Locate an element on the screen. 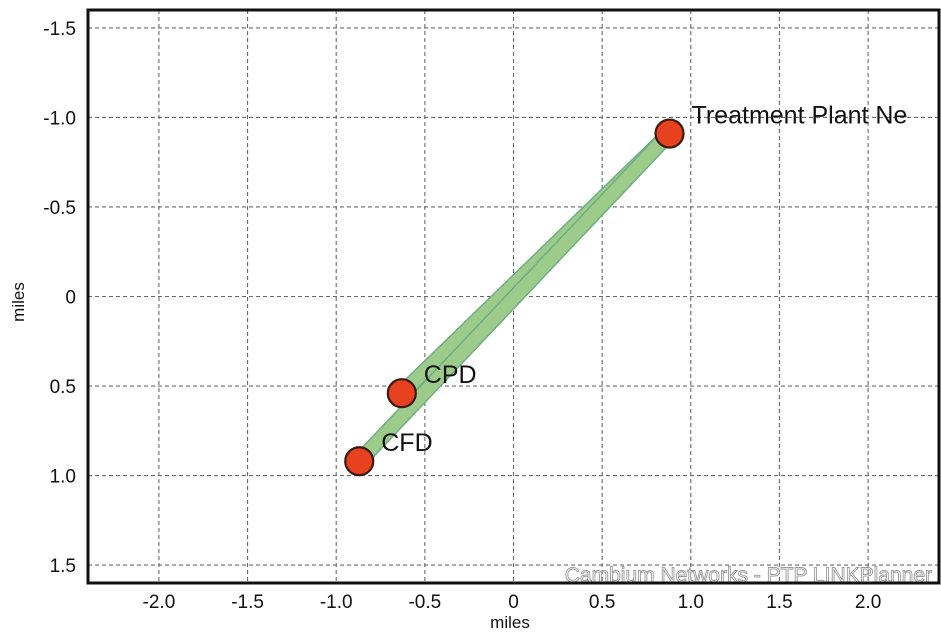  y-tick-label: -0.5 is located at coordinates (59, 208).